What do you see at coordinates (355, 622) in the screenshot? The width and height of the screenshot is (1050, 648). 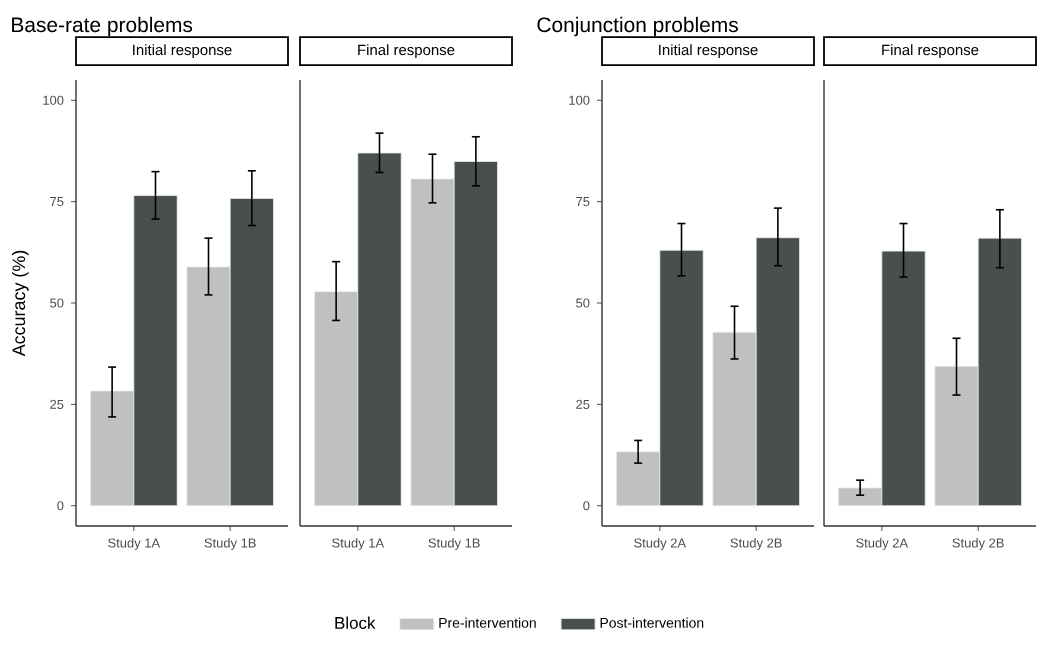 I see `legend-title: Block` at bounding box center [355, 622].